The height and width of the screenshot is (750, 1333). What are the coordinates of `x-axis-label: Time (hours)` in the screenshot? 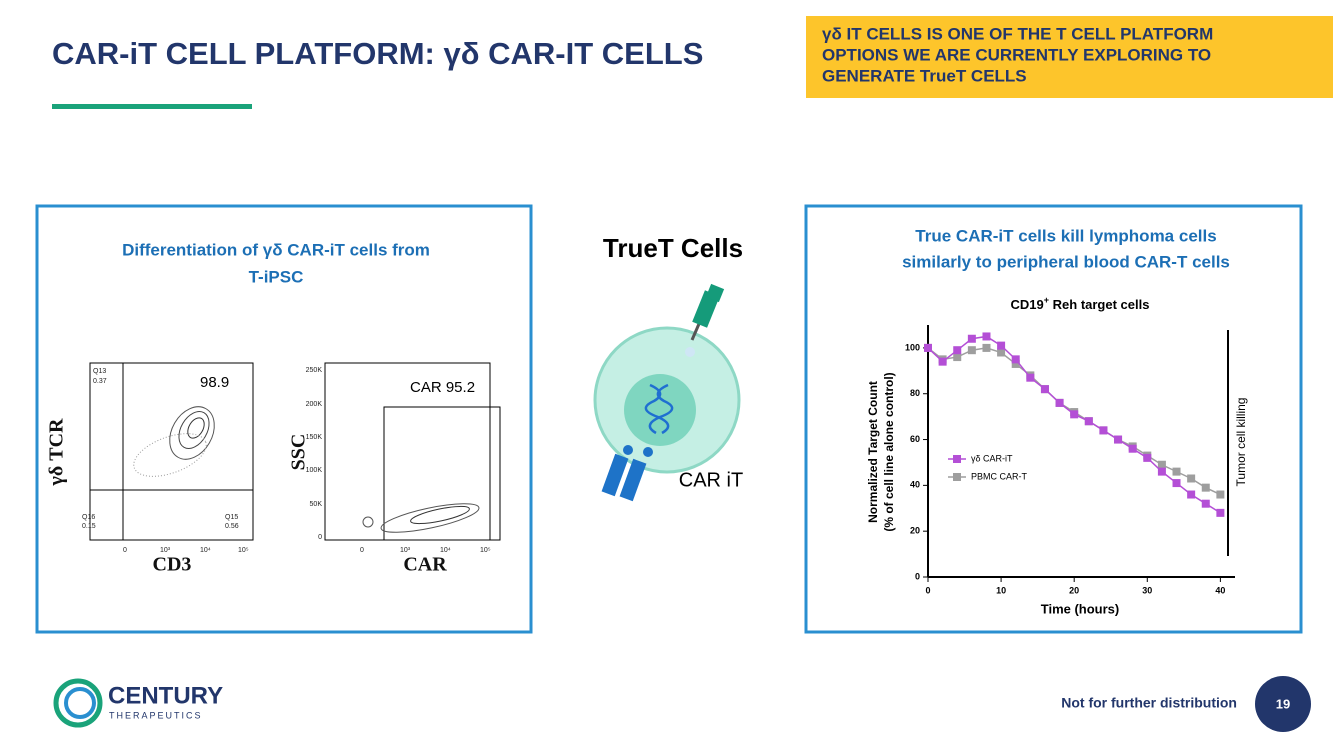 It's located at (1080, 608).